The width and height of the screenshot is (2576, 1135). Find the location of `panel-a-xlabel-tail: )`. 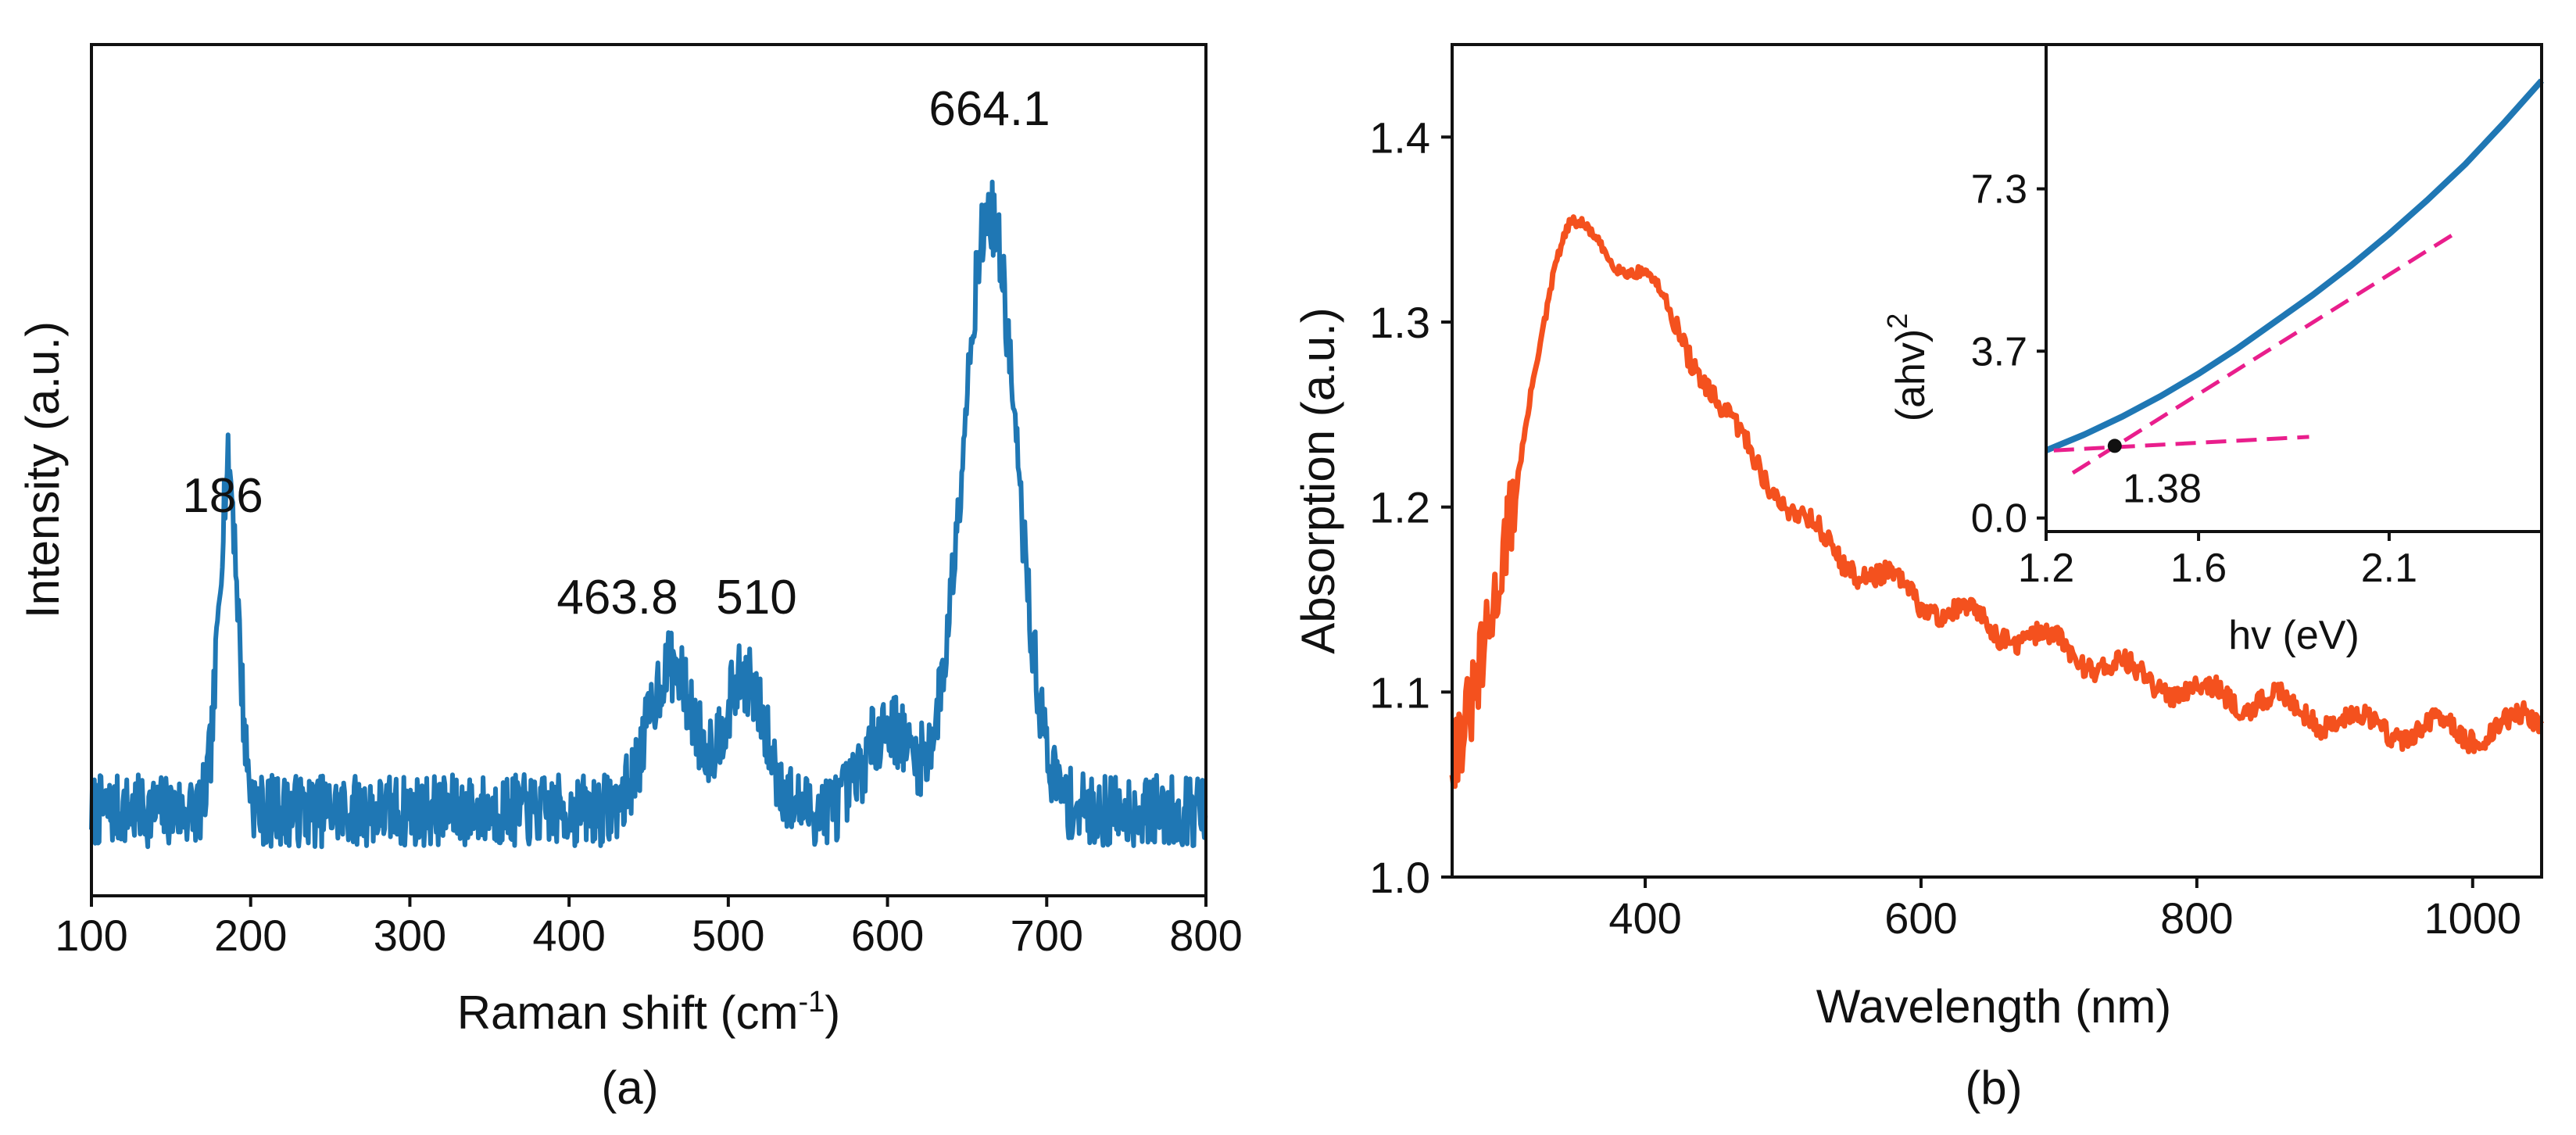

panel-a-xlabel-tail: ) is located at coordinates (832, 1012).